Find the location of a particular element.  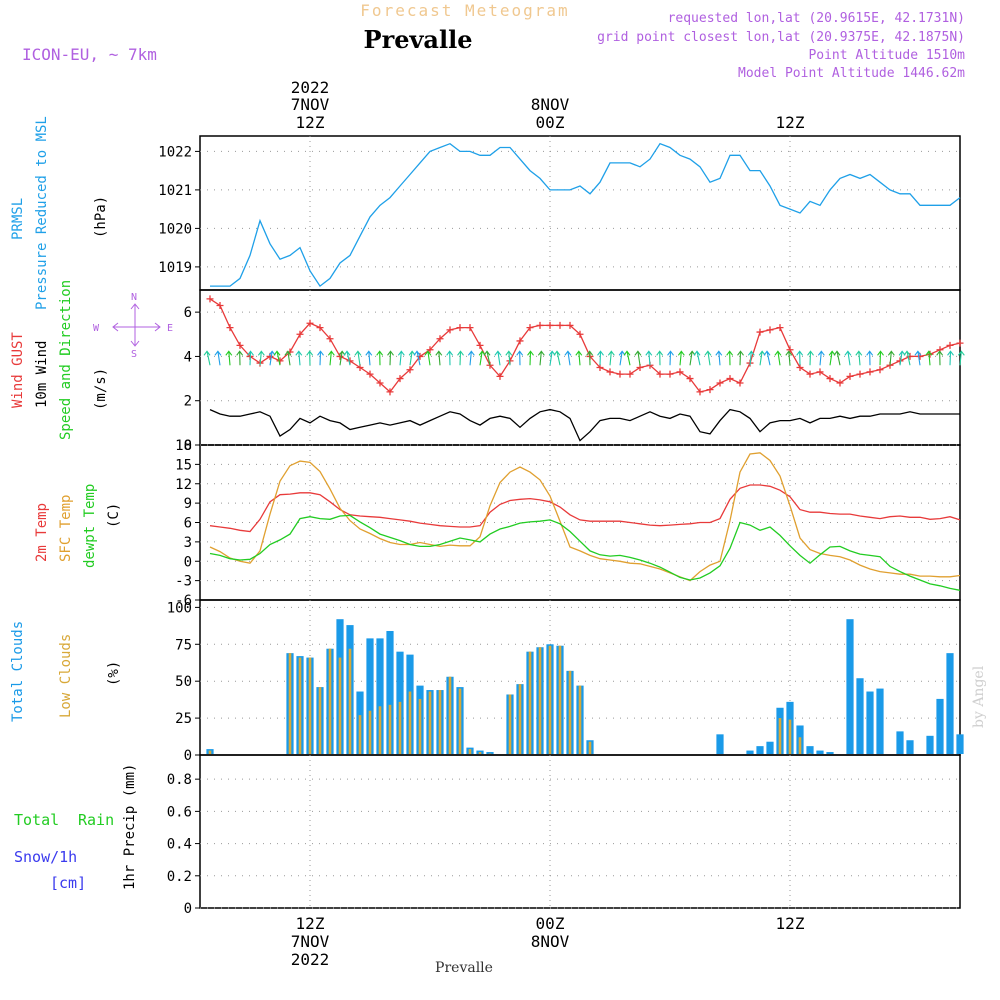

top-hour-label: 00Z is located at coordinates (550, 122).